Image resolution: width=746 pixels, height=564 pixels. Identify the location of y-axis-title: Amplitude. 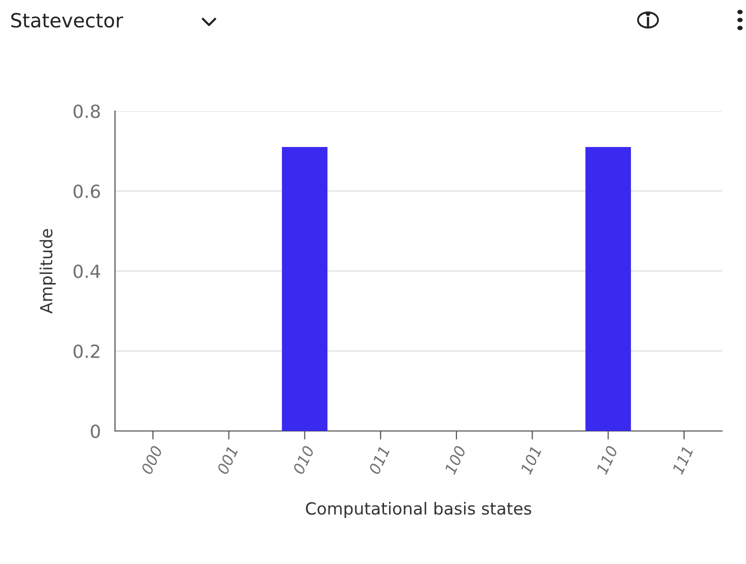
(48, 271).